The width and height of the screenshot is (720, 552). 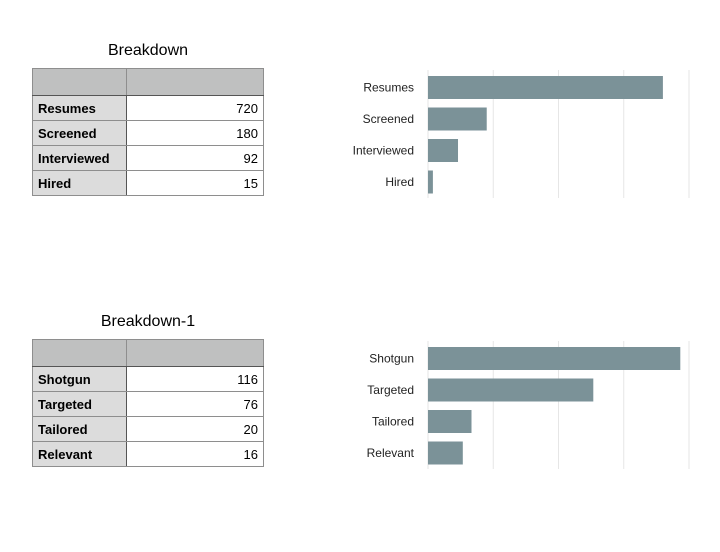 I want to click on row-value: 116, so click(x=195, y=379).